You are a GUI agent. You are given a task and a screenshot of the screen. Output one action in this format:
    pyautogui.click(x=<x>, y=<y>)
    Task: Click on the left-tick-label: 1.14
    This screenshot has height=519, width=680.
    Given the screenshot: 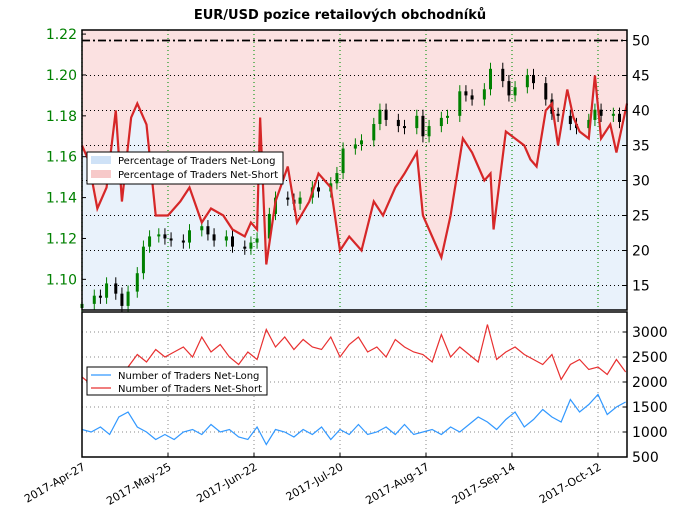 What is the action you would take?
    pyautogui.click(x=61, y=199)
    